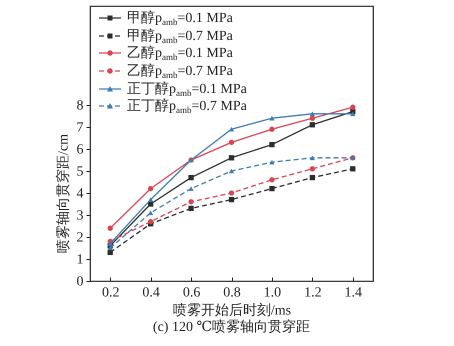  Describe the element at coordinates (64, 193) in the screenshot. I see `y-axis-title: 喷雾轴向贯穿距/cm` at that location.